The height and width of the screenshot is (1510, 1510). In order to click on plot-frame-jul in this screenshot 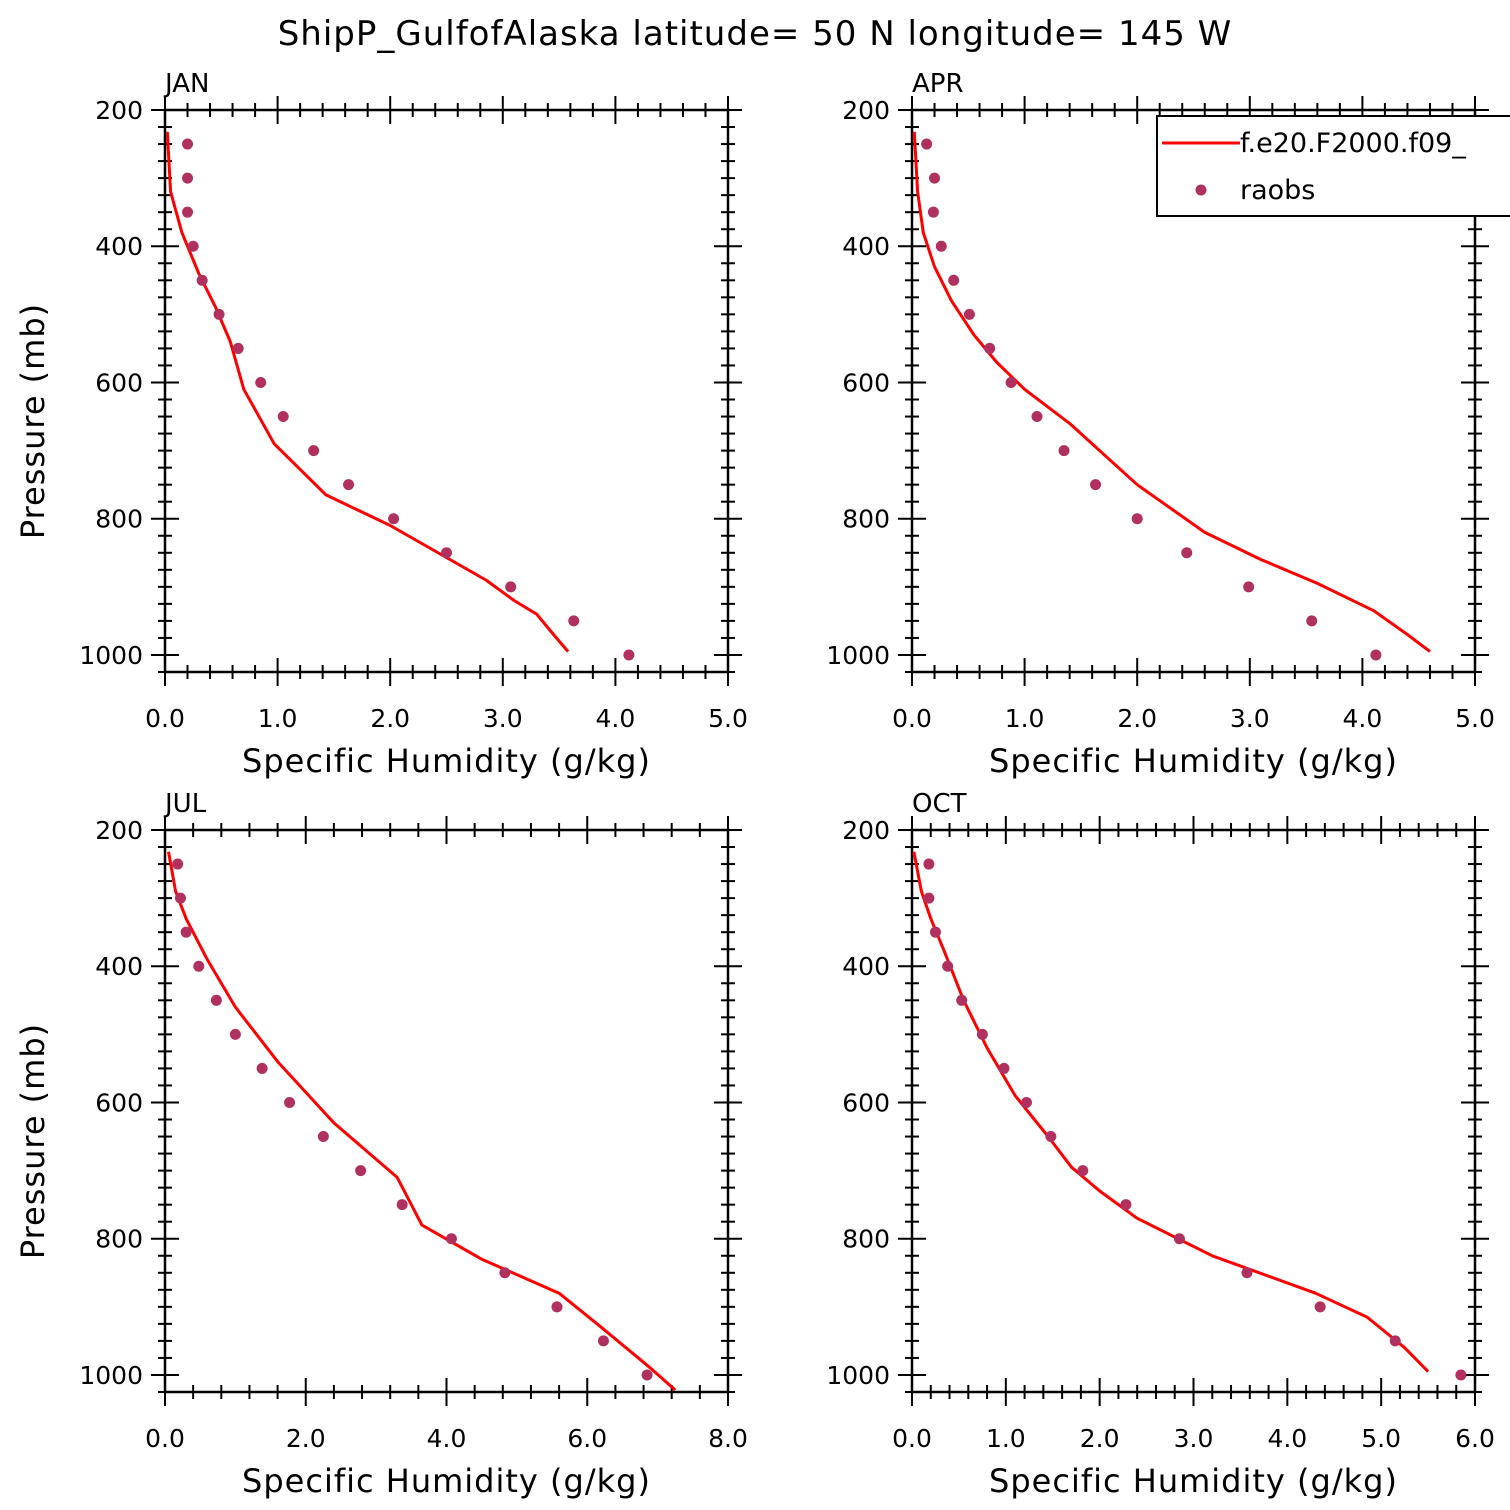, I will do `click(446, 1111)`.